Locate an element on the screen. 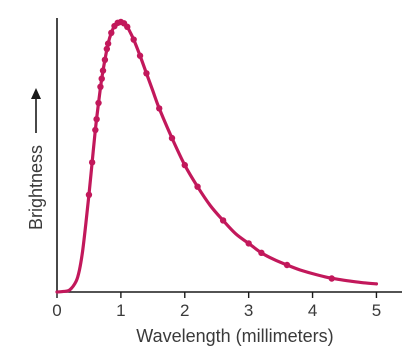 Image resolution: width=414 pixels, height=354 pixels. y-axis-title-group: Brightness is located at coordinates (36, 159).